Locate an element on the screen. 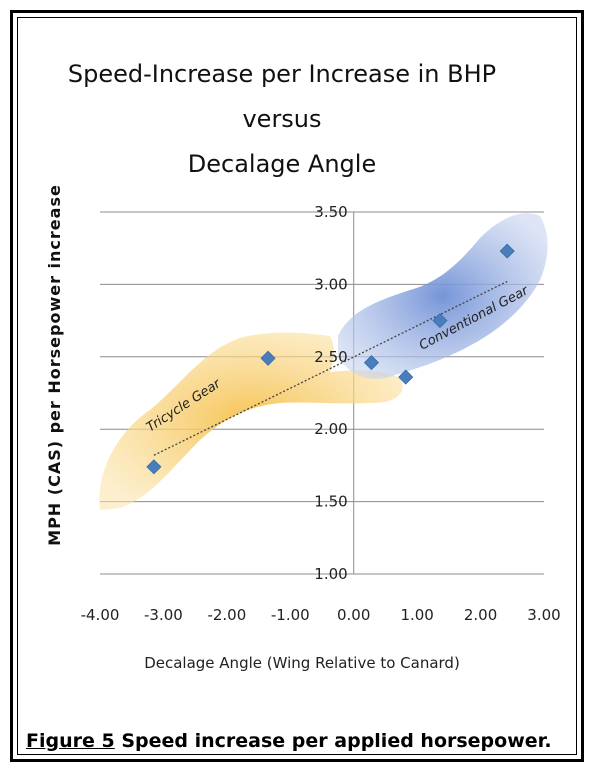 The height and width of the screenshot is (772, 600). y-tick-label: 1.00 is located at coordinates (330, 574).